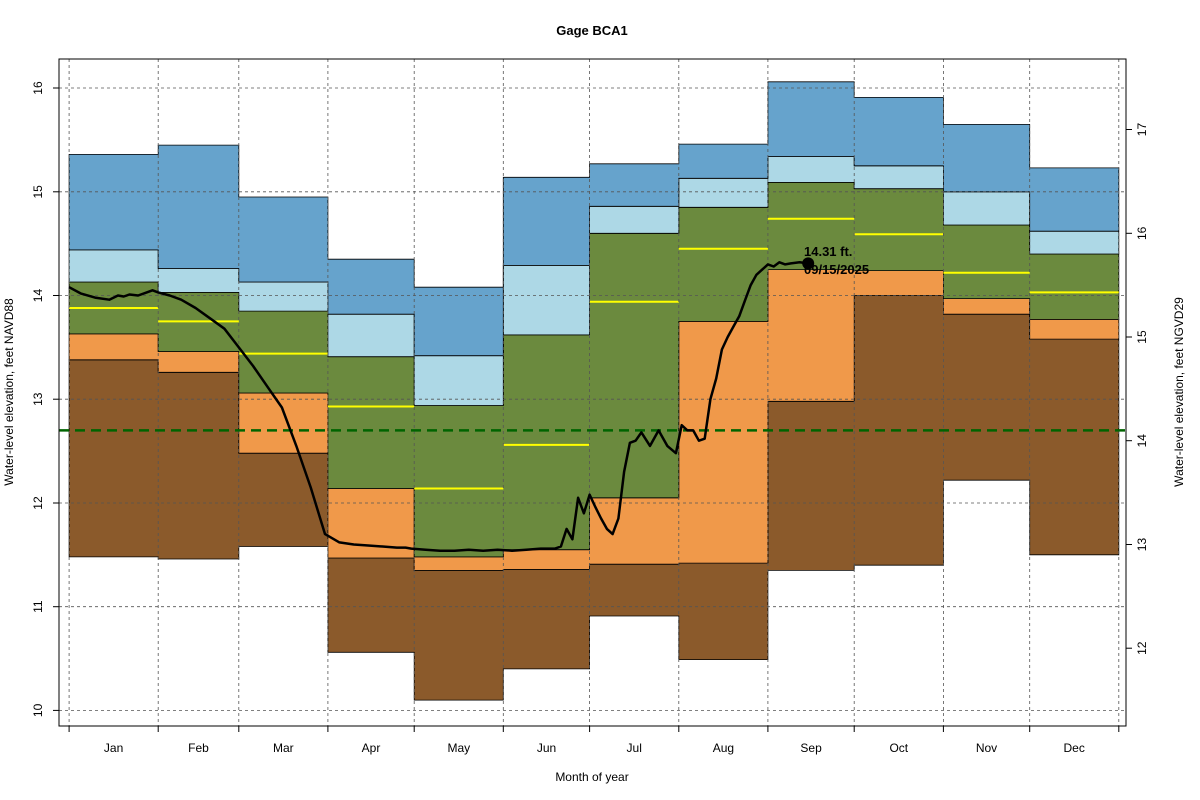  What do you see at coordinates (1142, 648) in the screenshot?
I see `ytick-label-right-12: 12` at bounding box center [1142, 648].